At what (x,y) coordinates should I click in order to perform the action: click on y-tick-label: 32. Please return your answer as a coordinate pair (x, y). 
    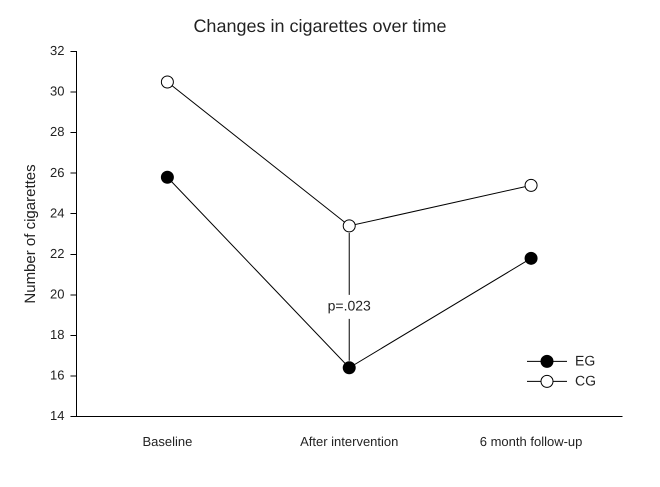
    Looking at the image, I should click on (57, 50).